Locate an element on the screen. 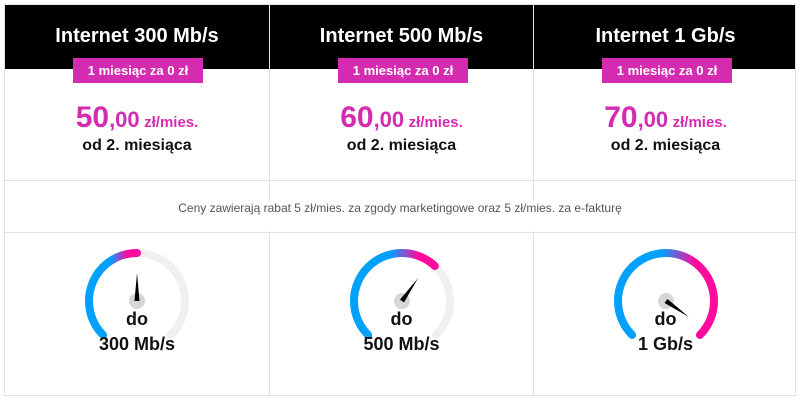  price-integer: 60 is located at coordinates (357, 117).